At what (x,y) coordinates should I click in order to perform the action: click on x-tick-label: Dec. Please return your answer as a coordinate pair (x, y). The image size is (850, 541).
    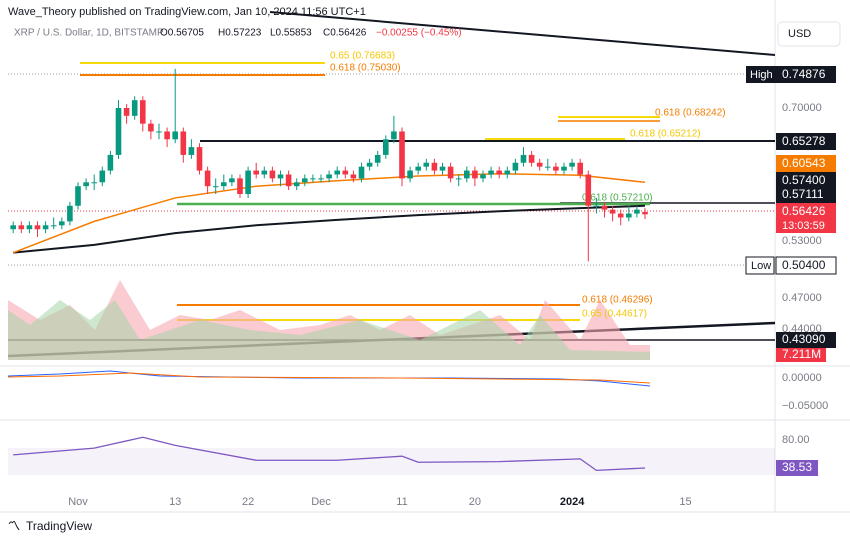
    Looking at the image, I should click on (321, 502).